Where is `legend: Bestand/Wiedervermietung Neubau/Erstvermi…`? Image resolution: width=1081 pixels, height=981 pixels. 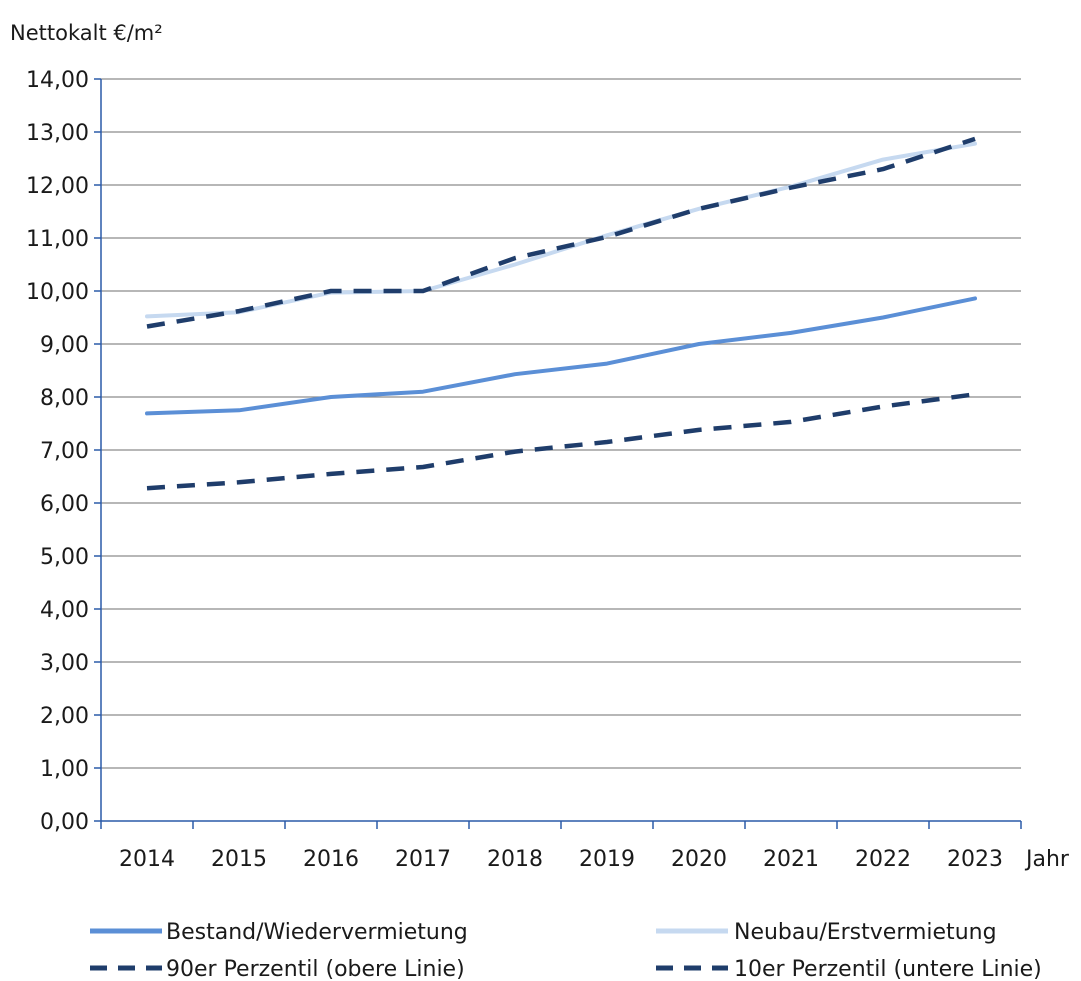 legend: Bestand/Wiedervermietung Neubau/Erstvermi… is located at coordinates (566, 950).